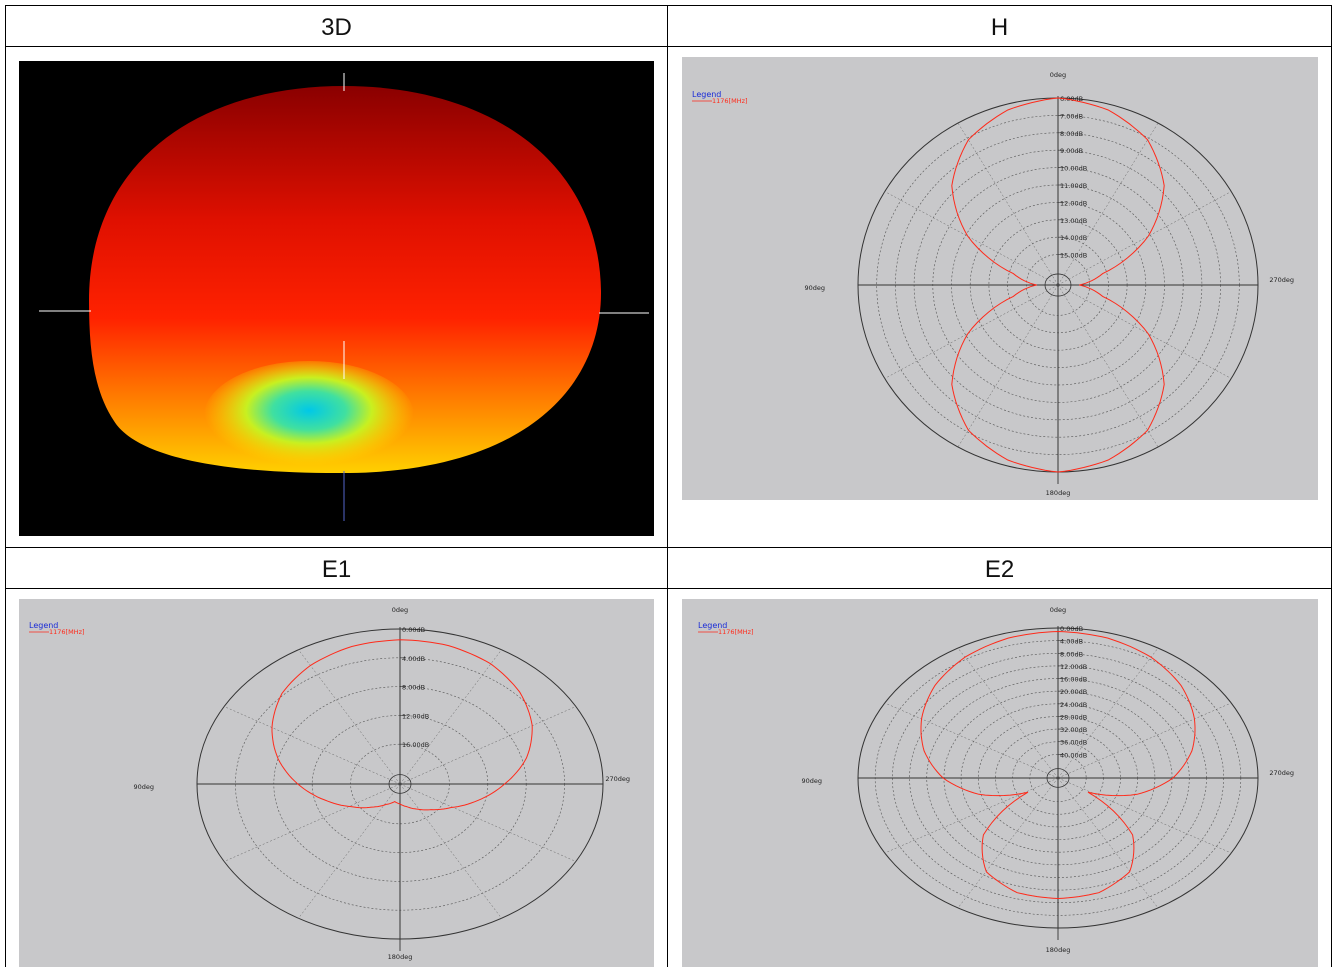 The width and height of the screenshot is (1336, 967). What do you see at coordinates (1073, 755) in the screenshot?
I see `radial-tick-label: 40.00dB` at bounding box center [1073, 755].